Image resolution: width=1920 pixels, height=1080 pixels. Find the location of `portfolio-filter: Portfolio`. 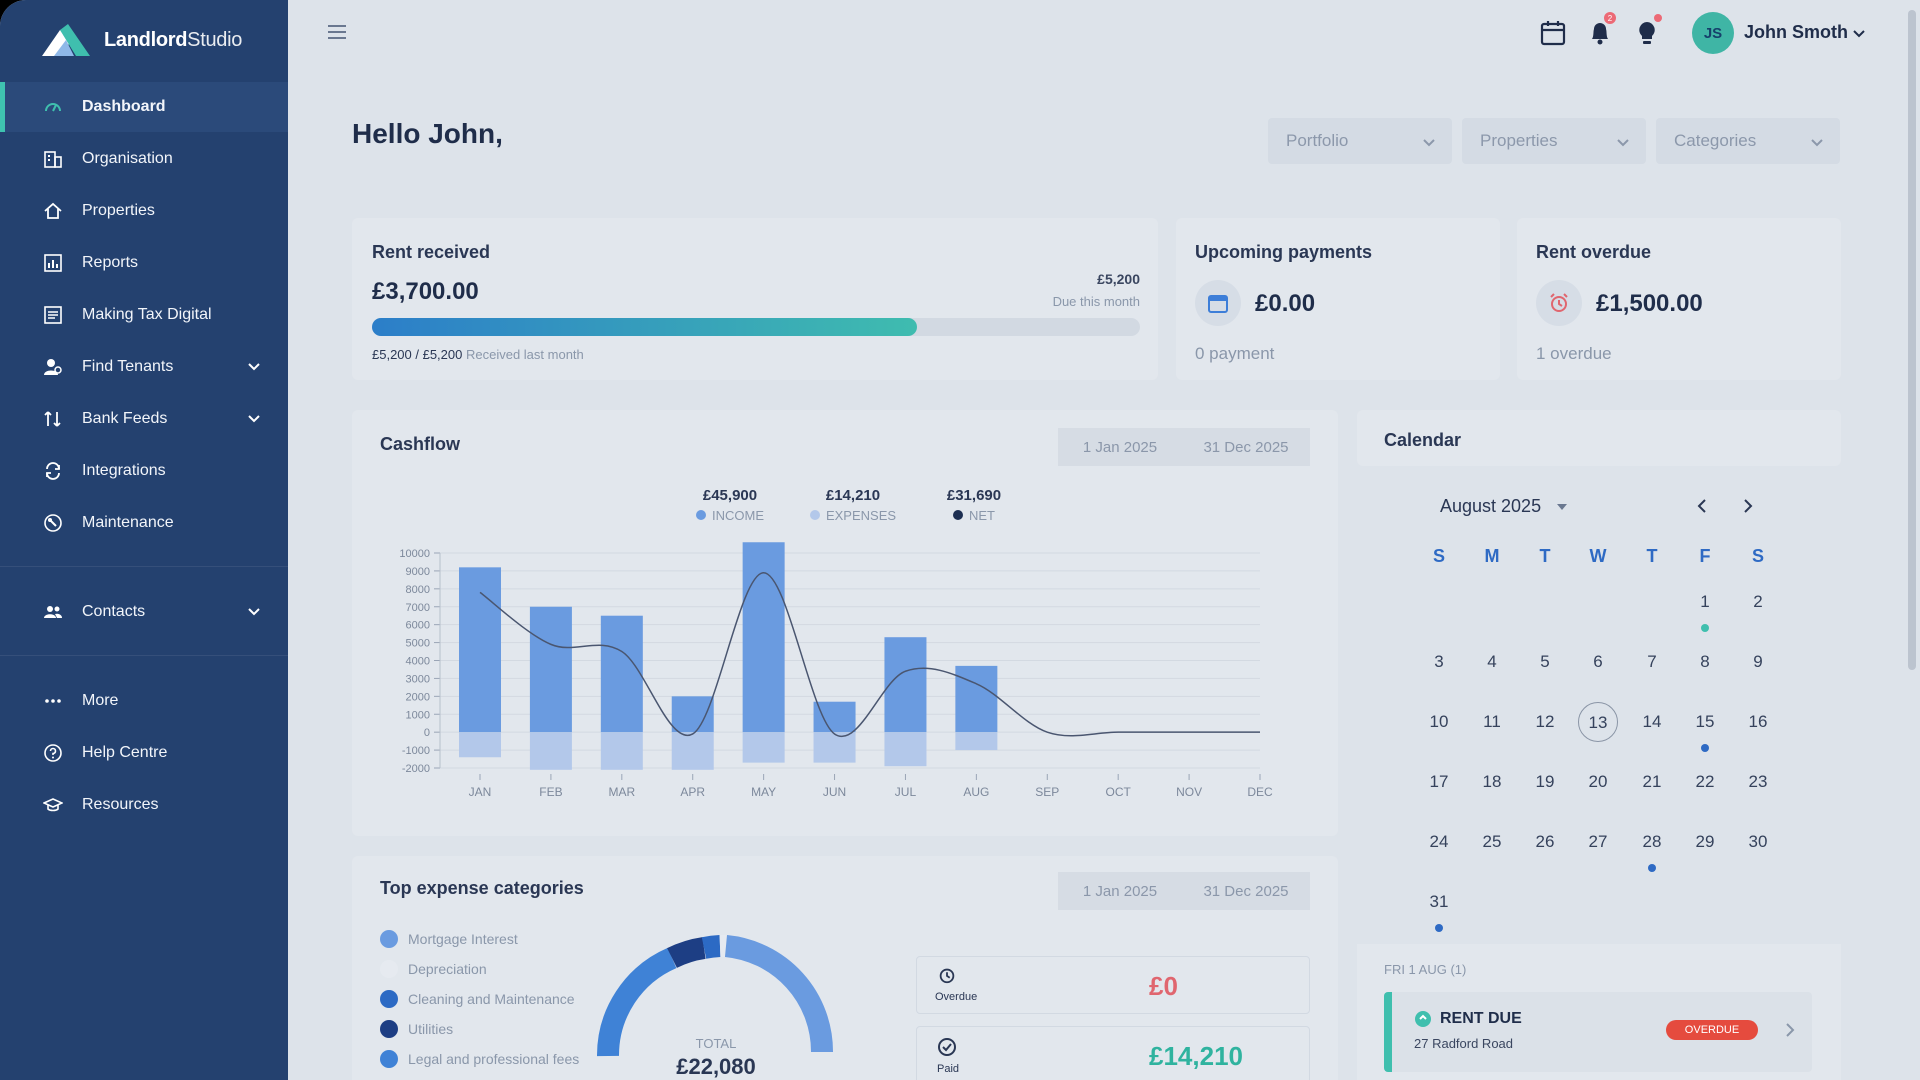

portfolio-filter: Portfolio is located at coordinates (1360, 141).